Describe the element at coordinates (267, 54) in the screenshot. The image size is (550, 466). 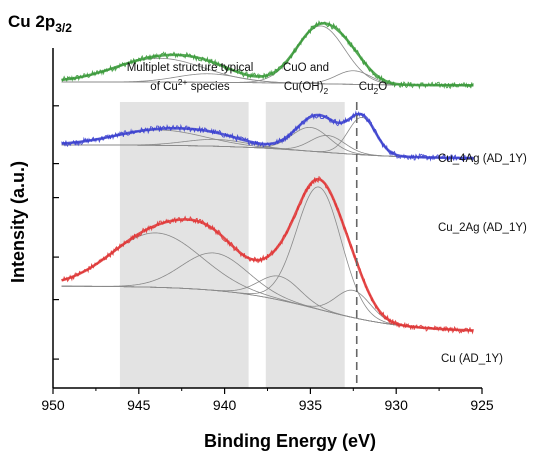
I see `fit-envelope-cu-4ag-ad-1y-` at that location.